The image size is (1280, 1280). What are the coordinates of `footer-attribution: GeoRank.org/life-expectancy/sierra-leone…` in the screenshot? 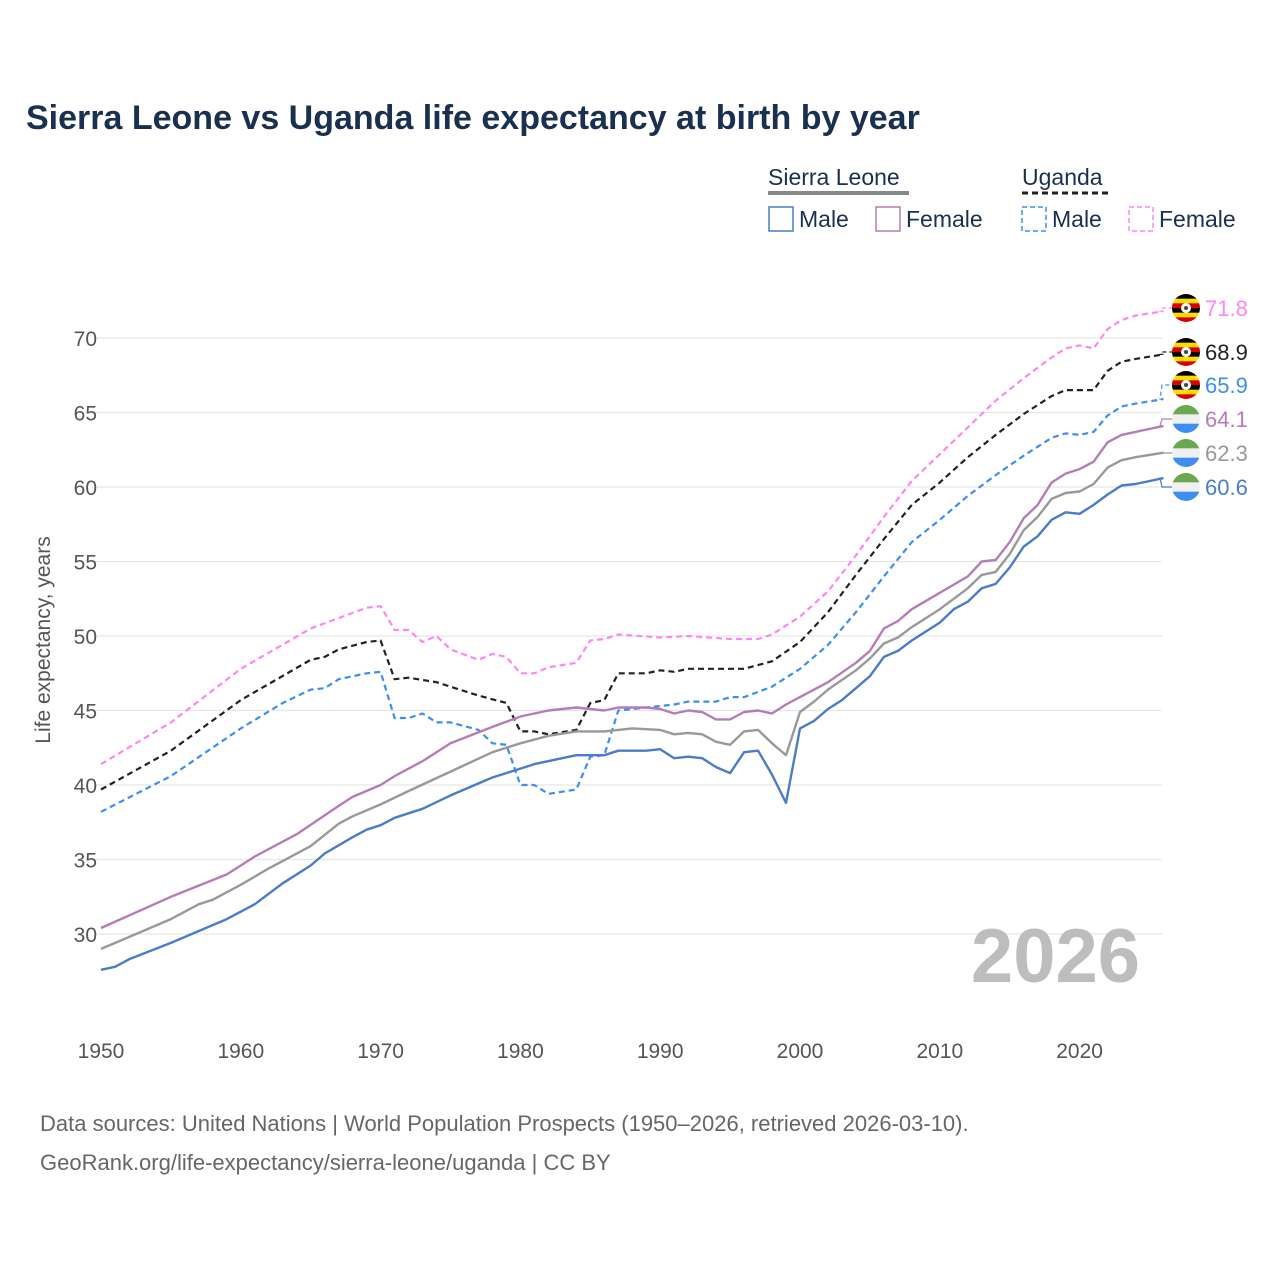 It's located at (325, 1162).